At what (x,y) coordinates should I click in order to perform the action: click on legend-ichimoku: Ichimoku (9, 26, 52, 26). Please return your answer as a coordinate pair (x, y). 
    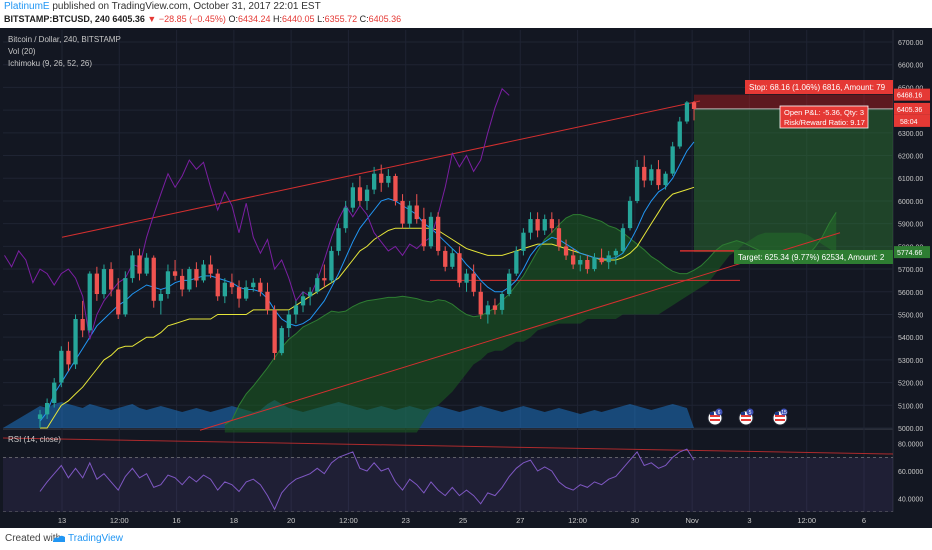
    Looking at the image, I should click on (50, 63).